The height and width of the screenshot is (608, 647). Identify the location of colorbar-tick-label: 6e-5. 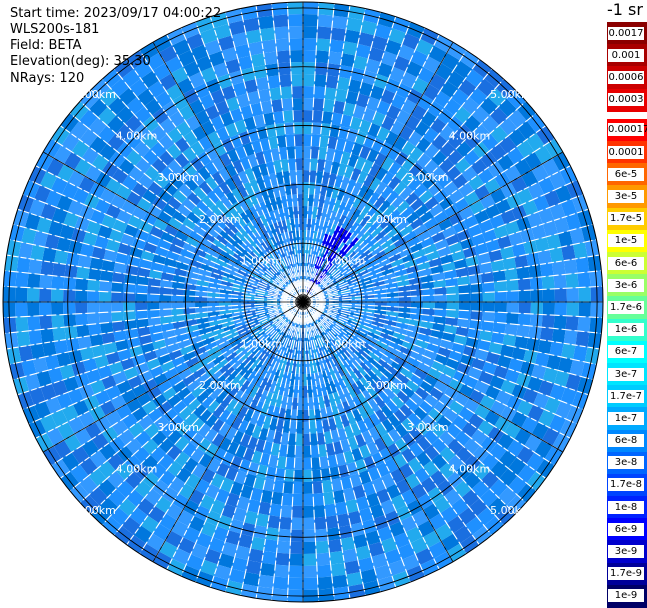
(626, 174).